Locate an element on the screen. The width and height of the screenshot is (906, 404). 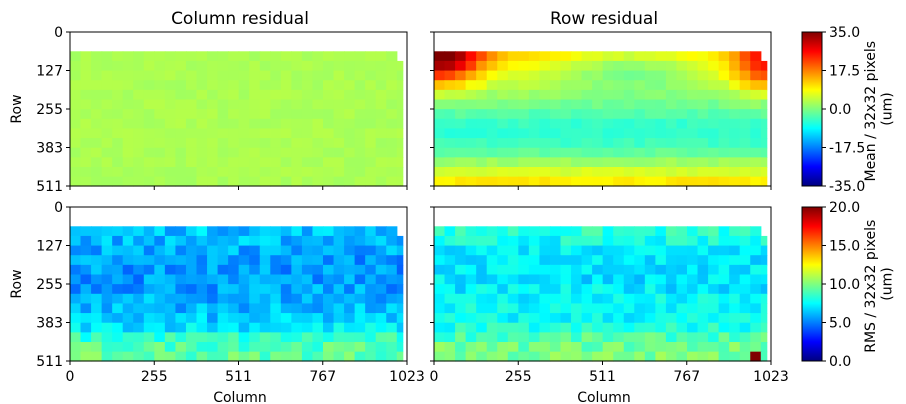
colorbar-tick-label: 15.0 is located at coordinates (844, 247).